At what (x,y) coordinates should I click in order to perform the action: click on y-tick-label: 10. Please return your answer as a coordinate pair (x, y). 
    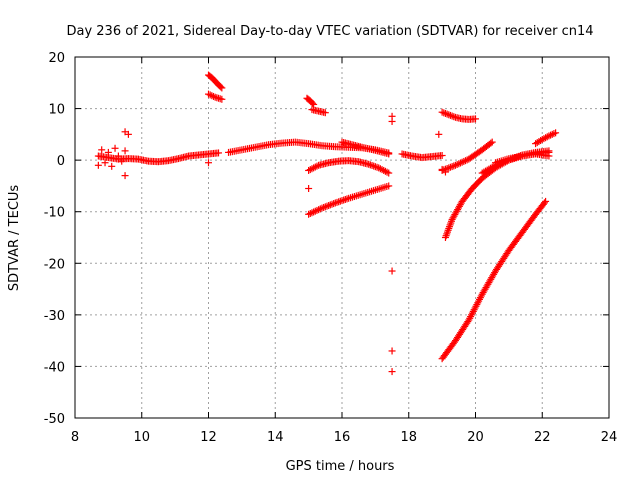
    Looking at the image, I should click on (56, 110).